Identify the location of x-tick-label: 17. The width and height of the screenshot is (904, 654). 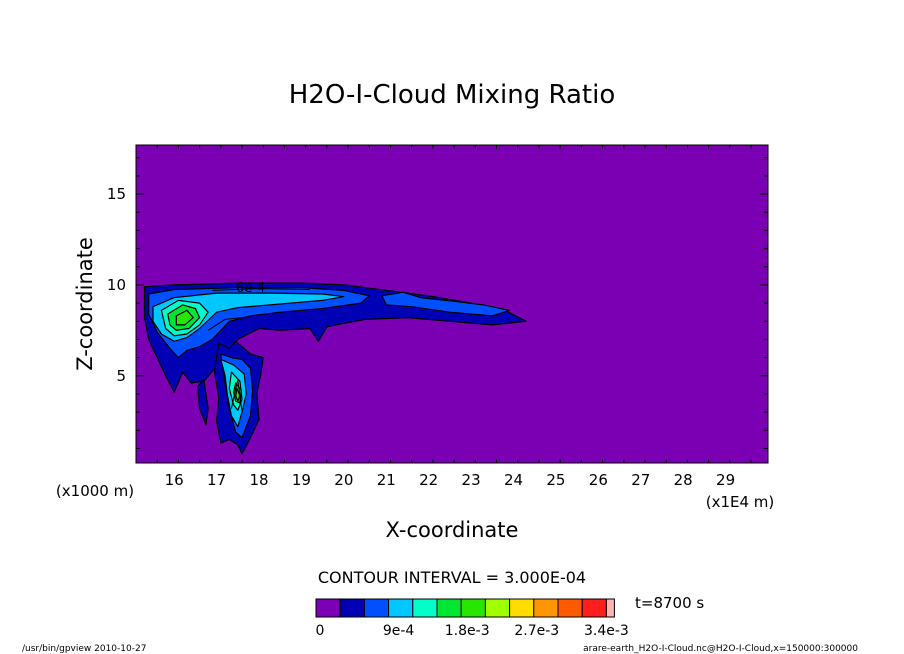
(216, 480).